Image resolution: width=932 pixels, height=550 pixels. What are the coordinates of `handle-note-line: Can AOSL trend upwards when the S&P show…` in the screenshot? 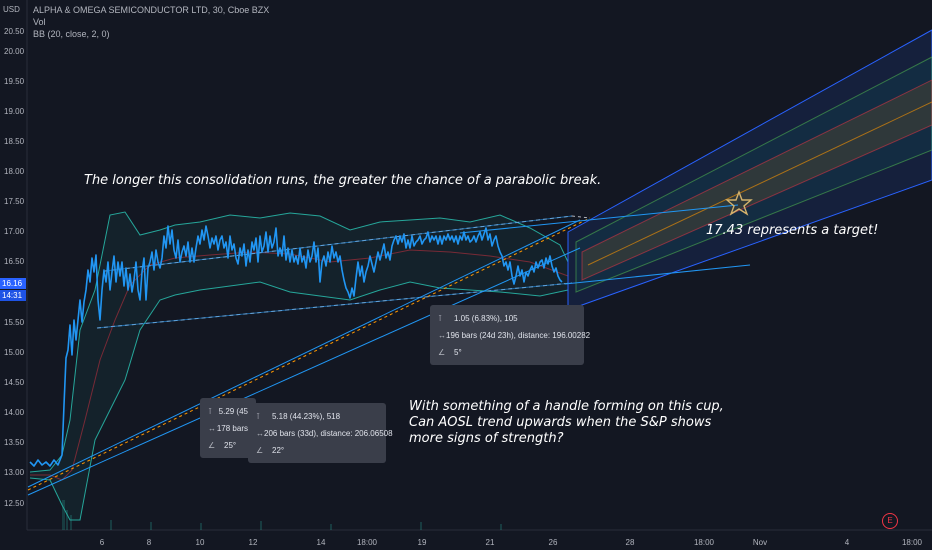 It's located at (560, 422).